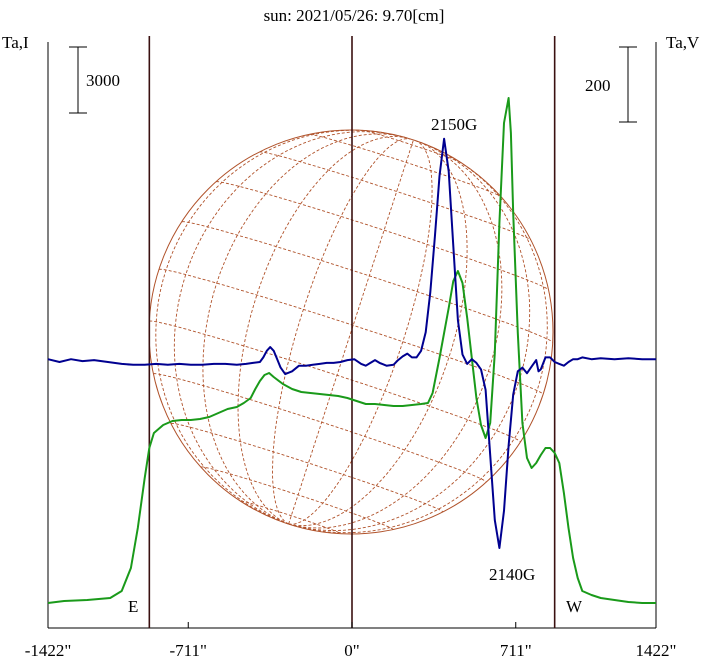 The image size is (708, 662). I want to click on marker-east: E, so click(133, 606).